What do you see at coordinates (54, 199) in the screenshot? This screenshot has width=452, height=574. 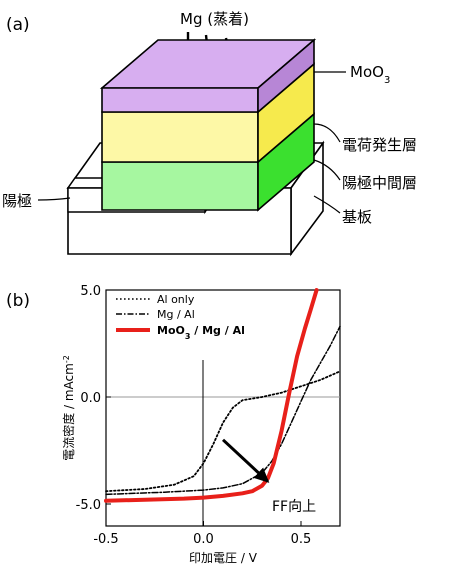 I see `leader-anode` at bounding box center [54, 199].